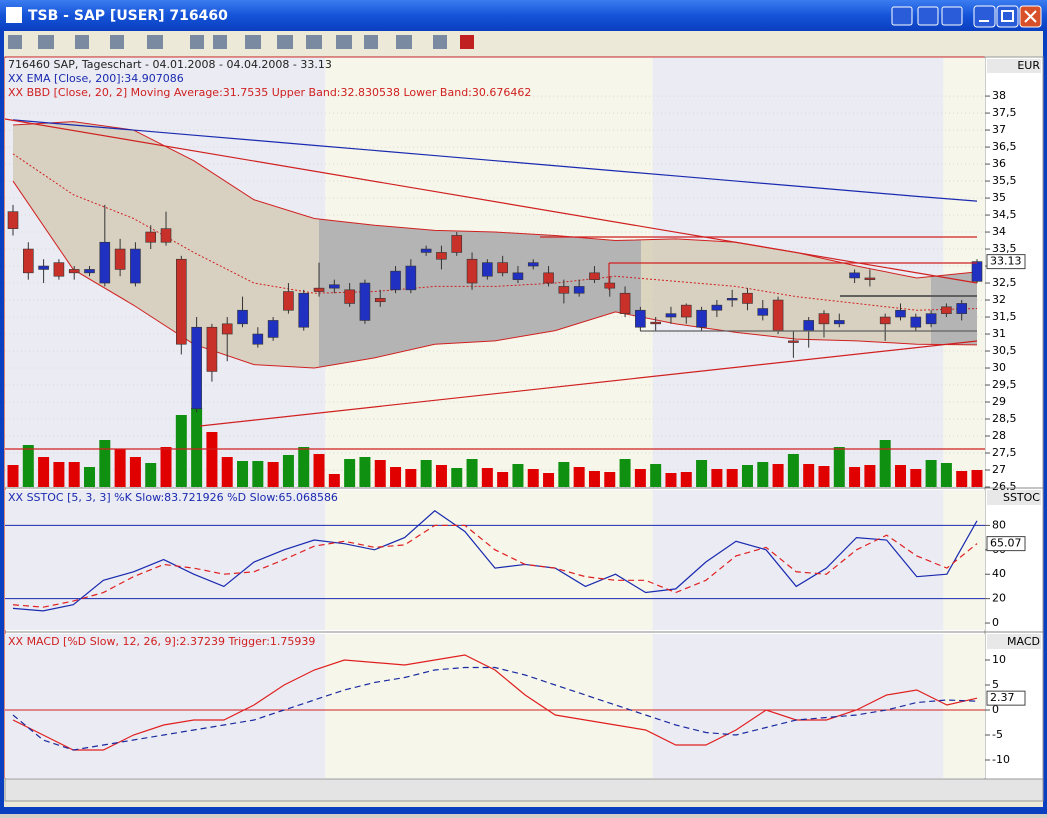  What do you see at coordinates (999, 659) in the screenshot?
I see `y-tick-label: 10` at bounding box center [999, 659].